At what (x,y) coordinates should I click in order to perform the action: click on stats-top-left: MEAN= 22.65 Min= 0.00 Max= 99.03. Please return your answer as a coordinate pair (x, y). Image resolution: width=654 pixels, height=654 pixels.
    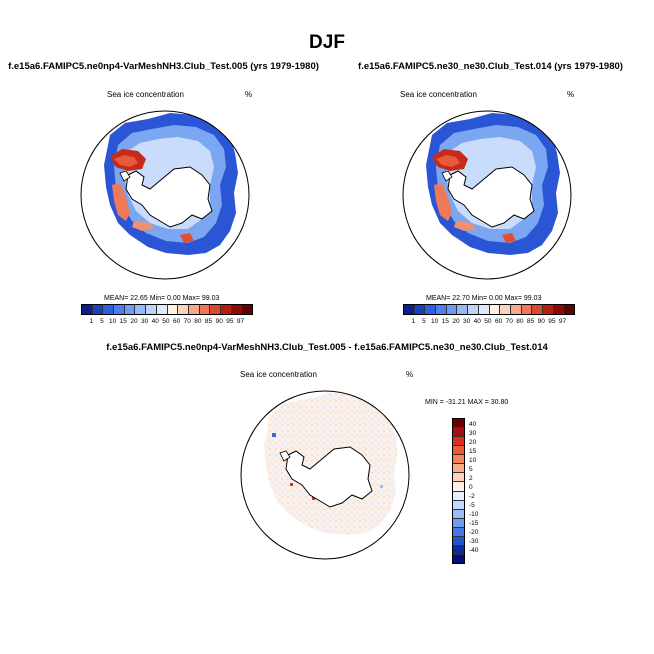
    Looking at the image, I should click on (162, 298).